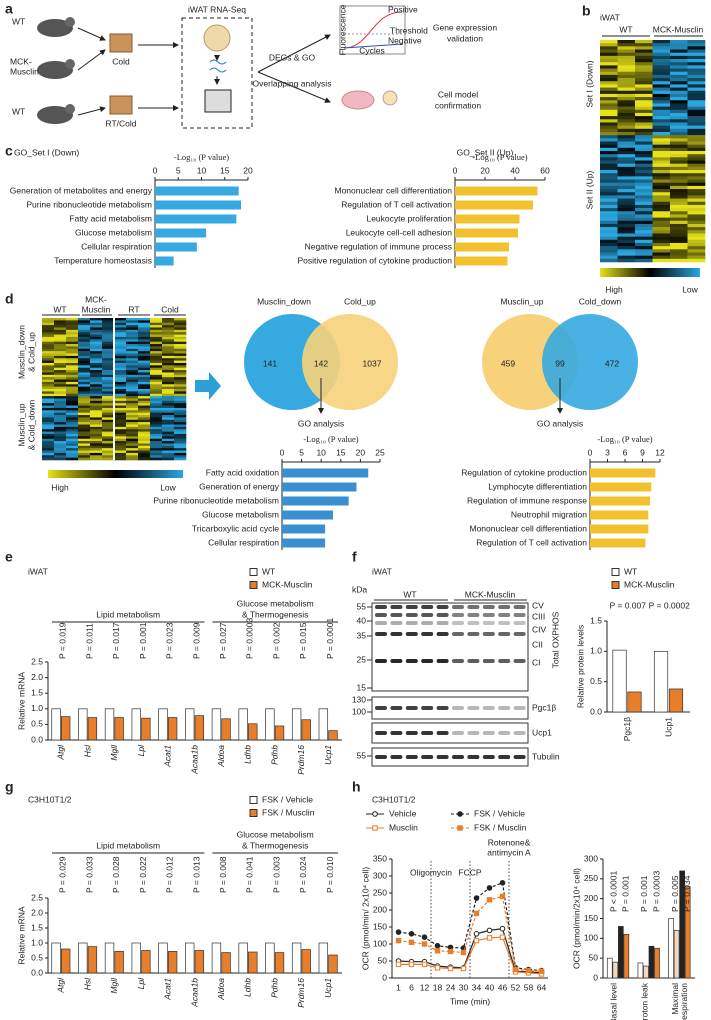 The height and width of the screenshot is (1020, 711). What do you see at coordinates (529, 528) in the screenshot?
I see `category-label: Mononuclear cell differentiation` at bounding box center [529, 528].